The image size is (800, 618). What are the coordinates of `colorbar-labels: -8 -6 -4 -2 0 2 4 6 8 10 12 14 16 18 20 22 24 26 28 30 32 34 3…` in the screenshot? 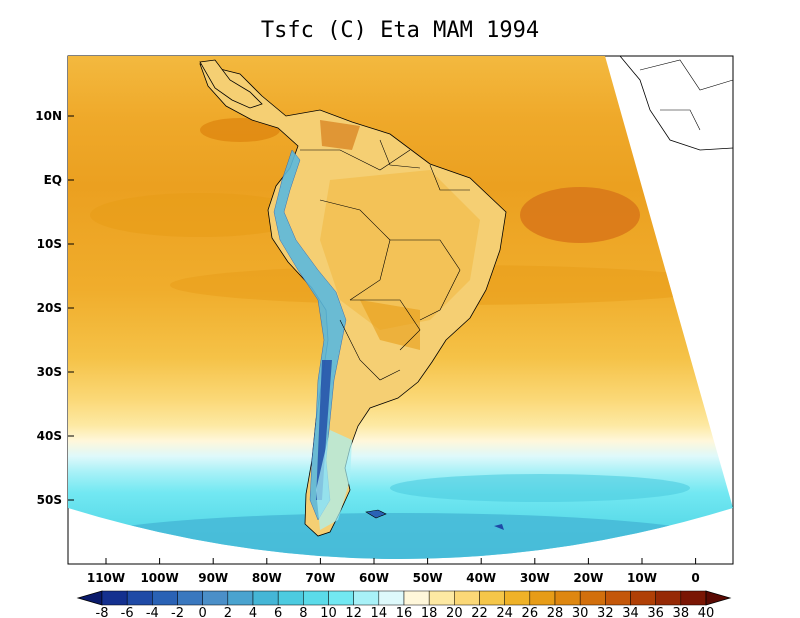 It's located at (405, 612).